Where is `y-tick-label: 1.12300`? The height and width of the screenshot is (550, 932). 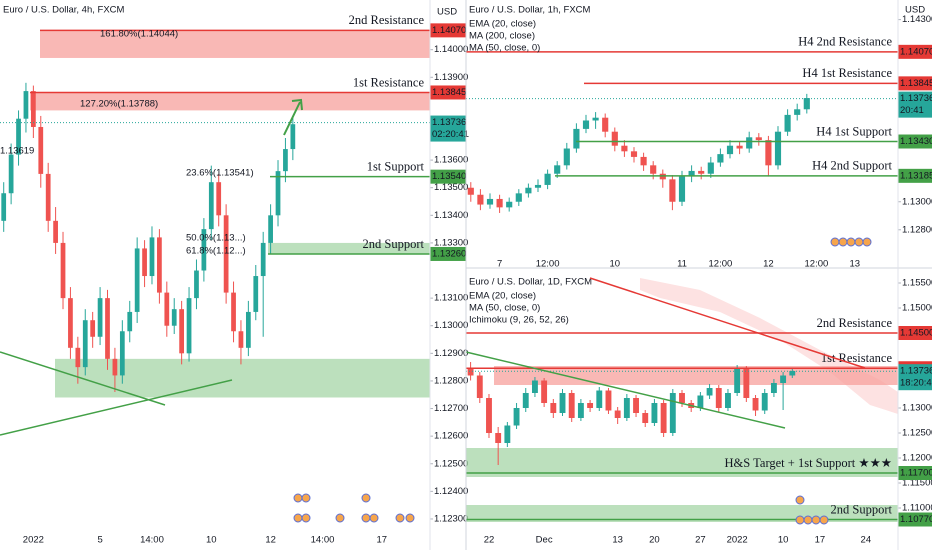
y-tick-label: 1.12300 is located at coordinates (451, 518).